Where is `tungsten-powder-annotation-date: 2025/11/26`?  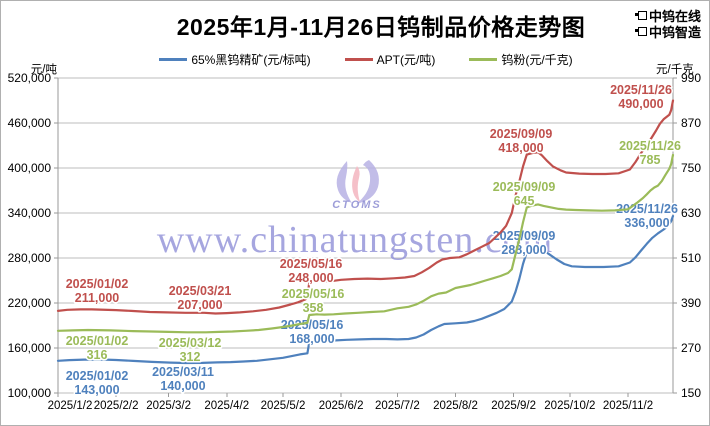
tungsten-powder-annotation-date: 2025/11/26 is located at coordinates (650, 146).